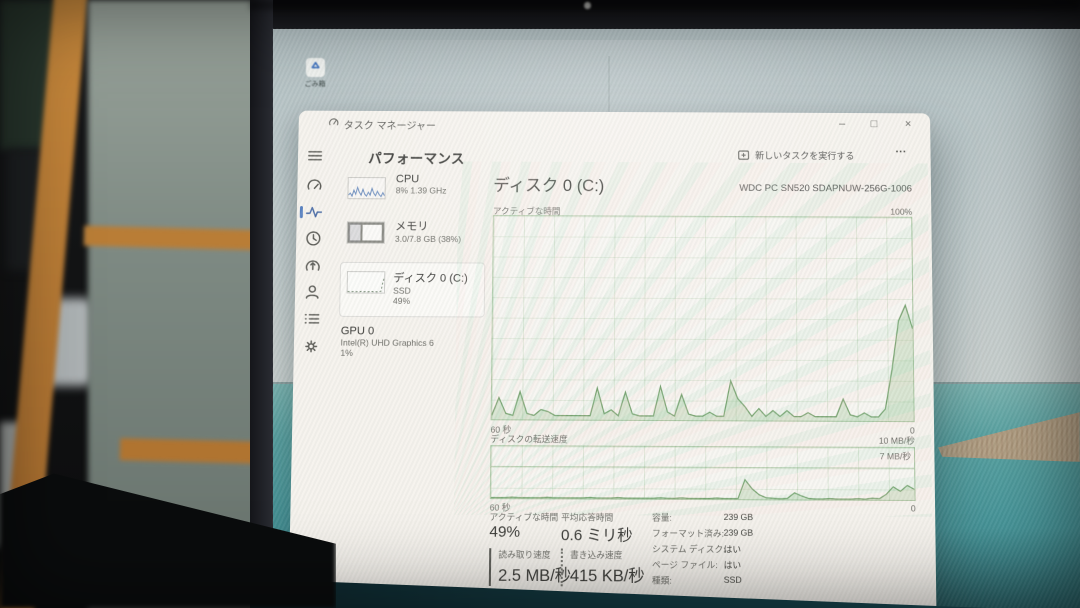 This screenshot has height=608, width=1080. What do you see at coordinates (421, 190) in the screenshot?
I see `sidebar-item-detail: 8% 1.39 GHz` at bounding box center [421, 190].